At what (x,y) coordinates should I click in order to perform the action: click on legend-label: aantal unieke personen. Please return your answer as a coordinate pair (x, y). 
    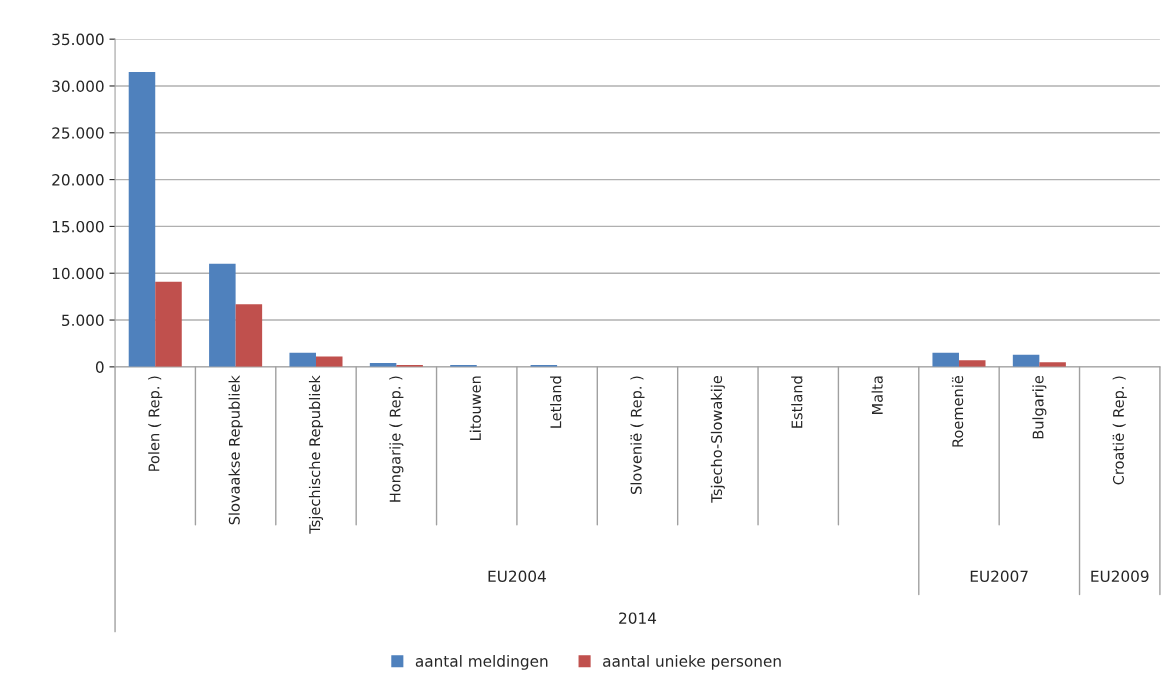
    Looking at the image, I should click on (692, 662).